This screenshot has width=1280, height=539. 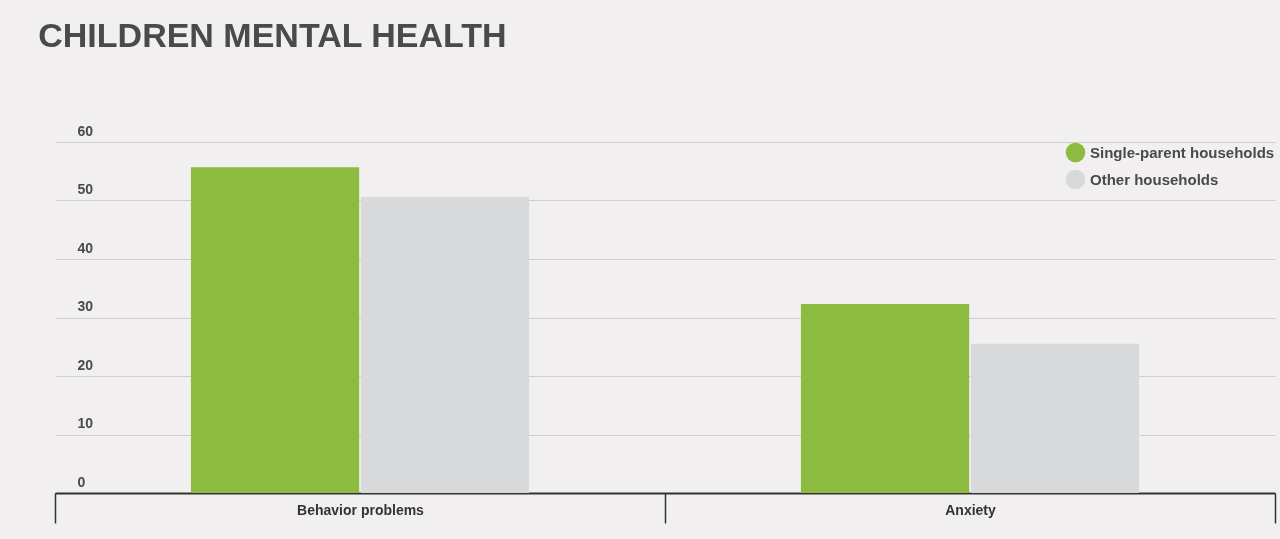 What do you see at coordinates (85, 247) in the screenshot?
I see `y-tick-label: 40` at bounding box center [85, 247].